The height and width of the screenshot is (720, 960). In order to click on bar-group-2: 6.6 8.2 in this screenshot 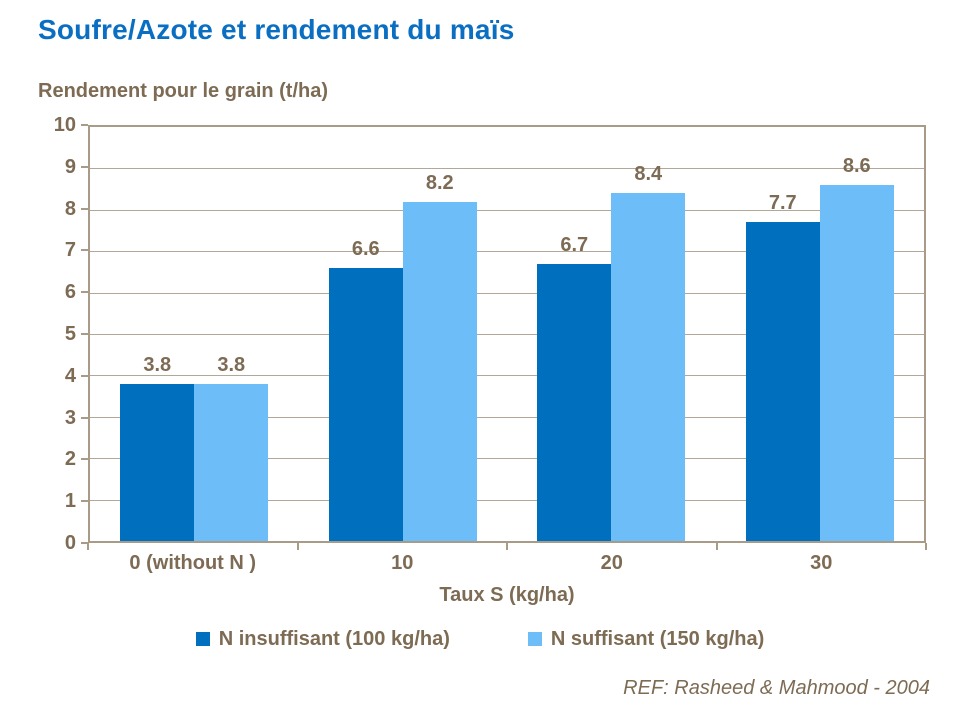, I will do `click(403, 334)`.